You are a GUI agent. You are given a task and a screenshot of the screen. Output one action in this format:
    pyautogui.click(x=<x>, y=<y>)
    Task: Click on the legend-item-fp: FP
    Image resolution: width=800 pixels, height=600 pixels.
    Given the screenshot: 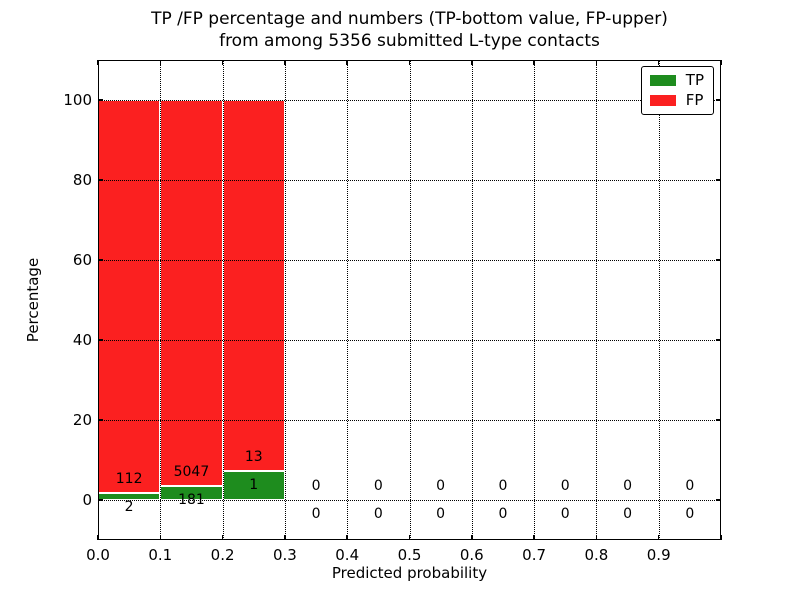 What is the action you would take?
    pyautogui.click(x=676, y=100)
    